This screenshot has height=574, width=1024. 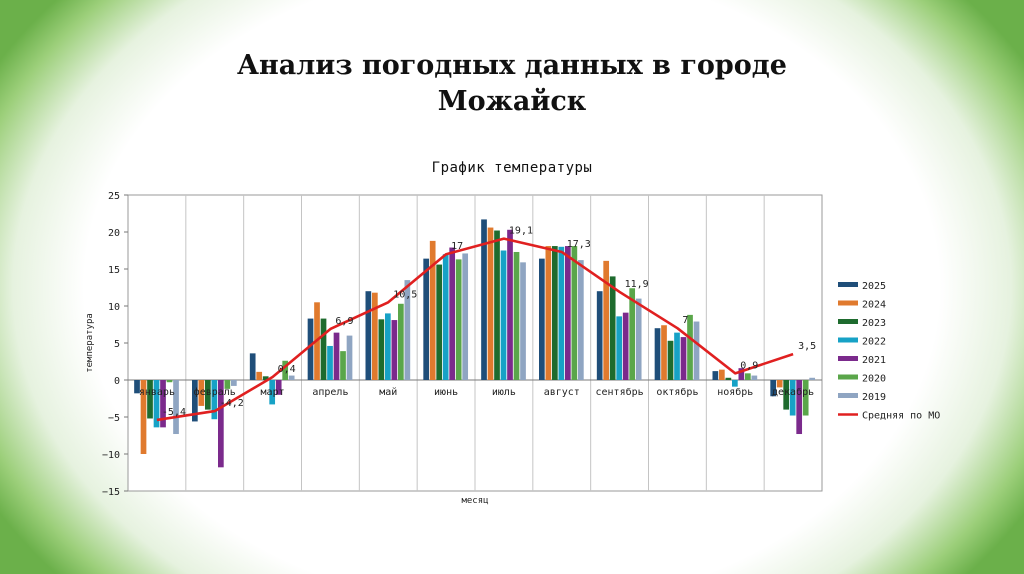 What do you see at coordinates (114, 307) in the screenshot?
I see `y-tick-label: 10` at bounding box center [114, 307].